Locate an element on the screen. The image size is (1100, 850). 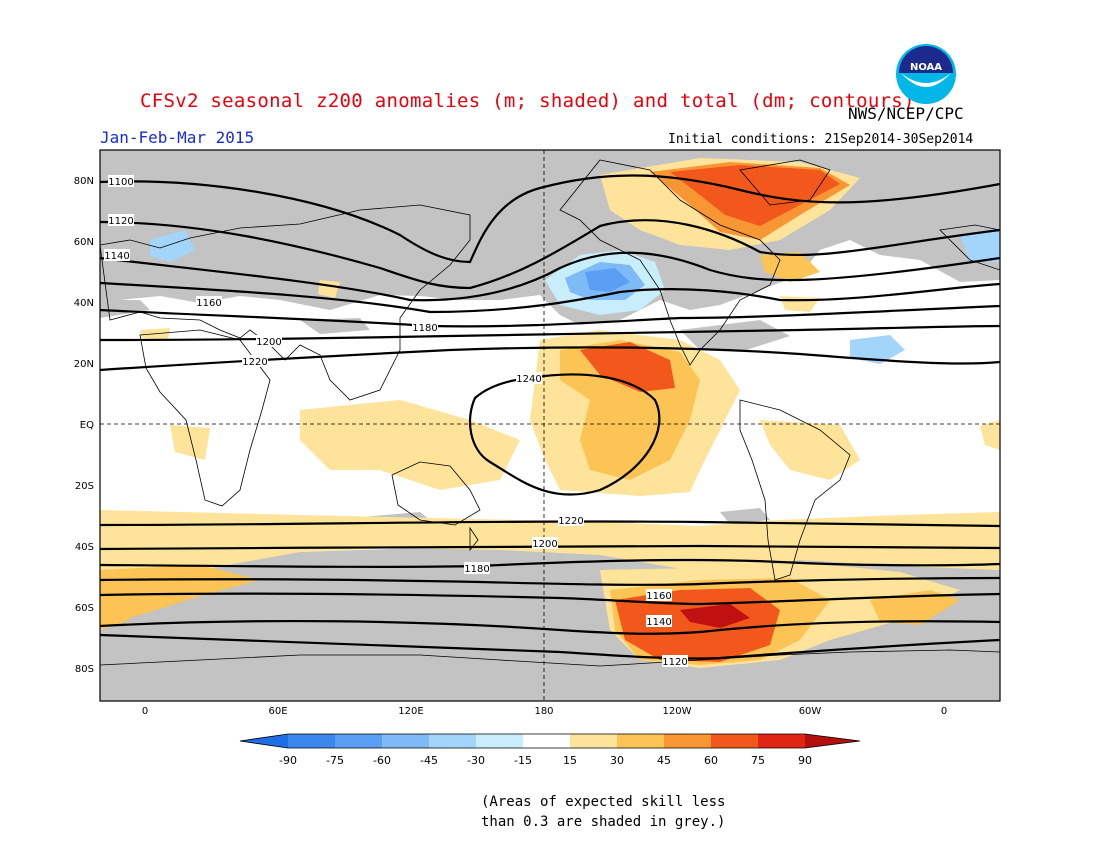
skill-note-line: (Areas of expected skill less is located at coordinates (603, 802).